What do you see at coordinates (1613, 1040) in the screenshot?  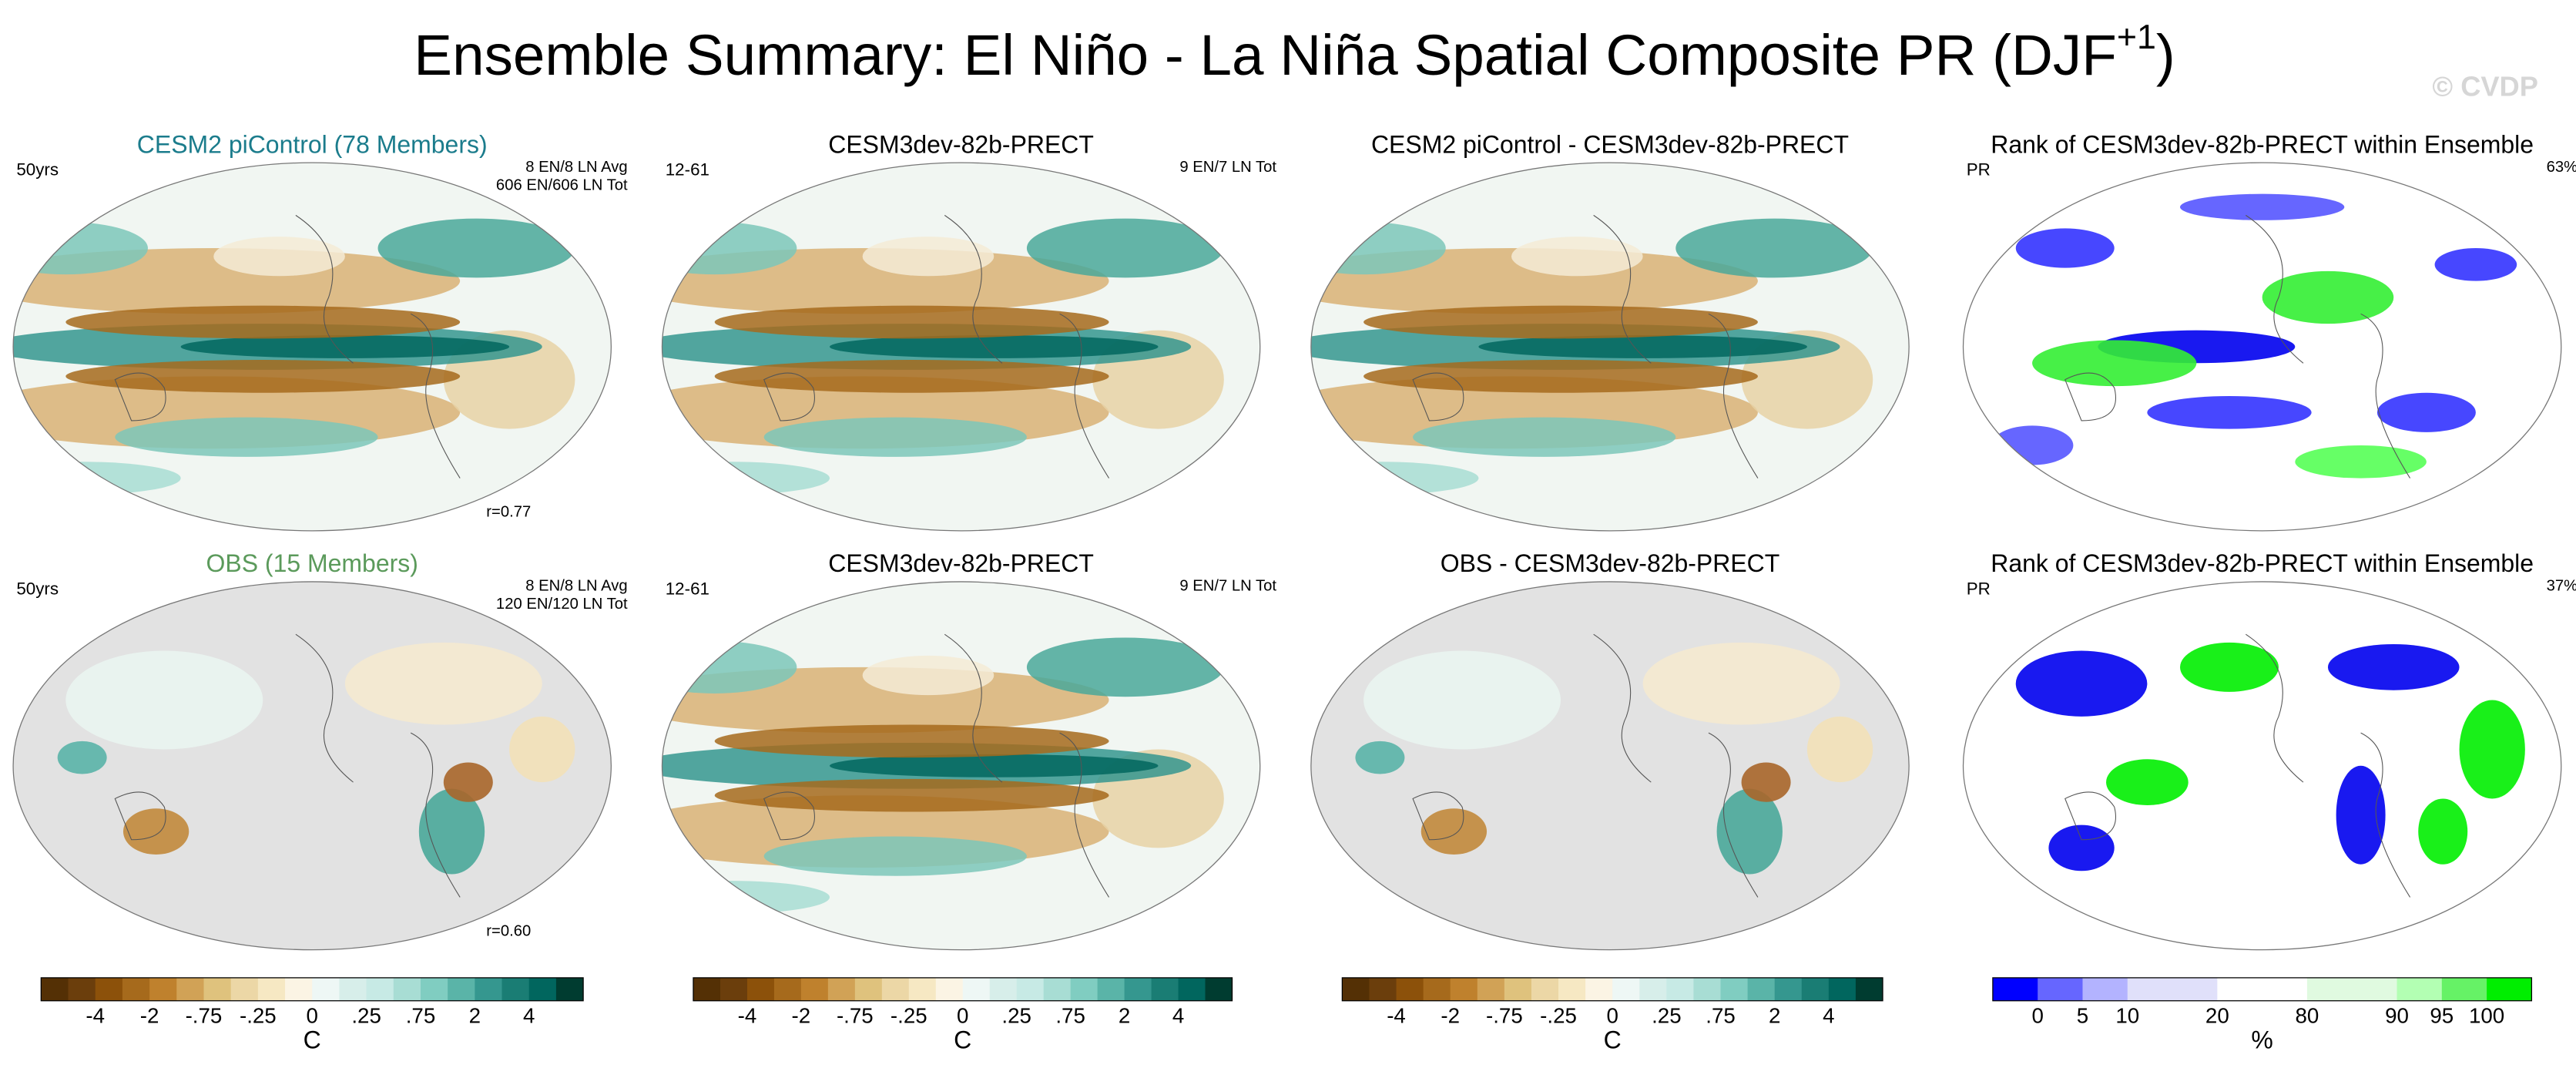 I see `colorbar-unit: C` at bounding box center [1613, 1040].